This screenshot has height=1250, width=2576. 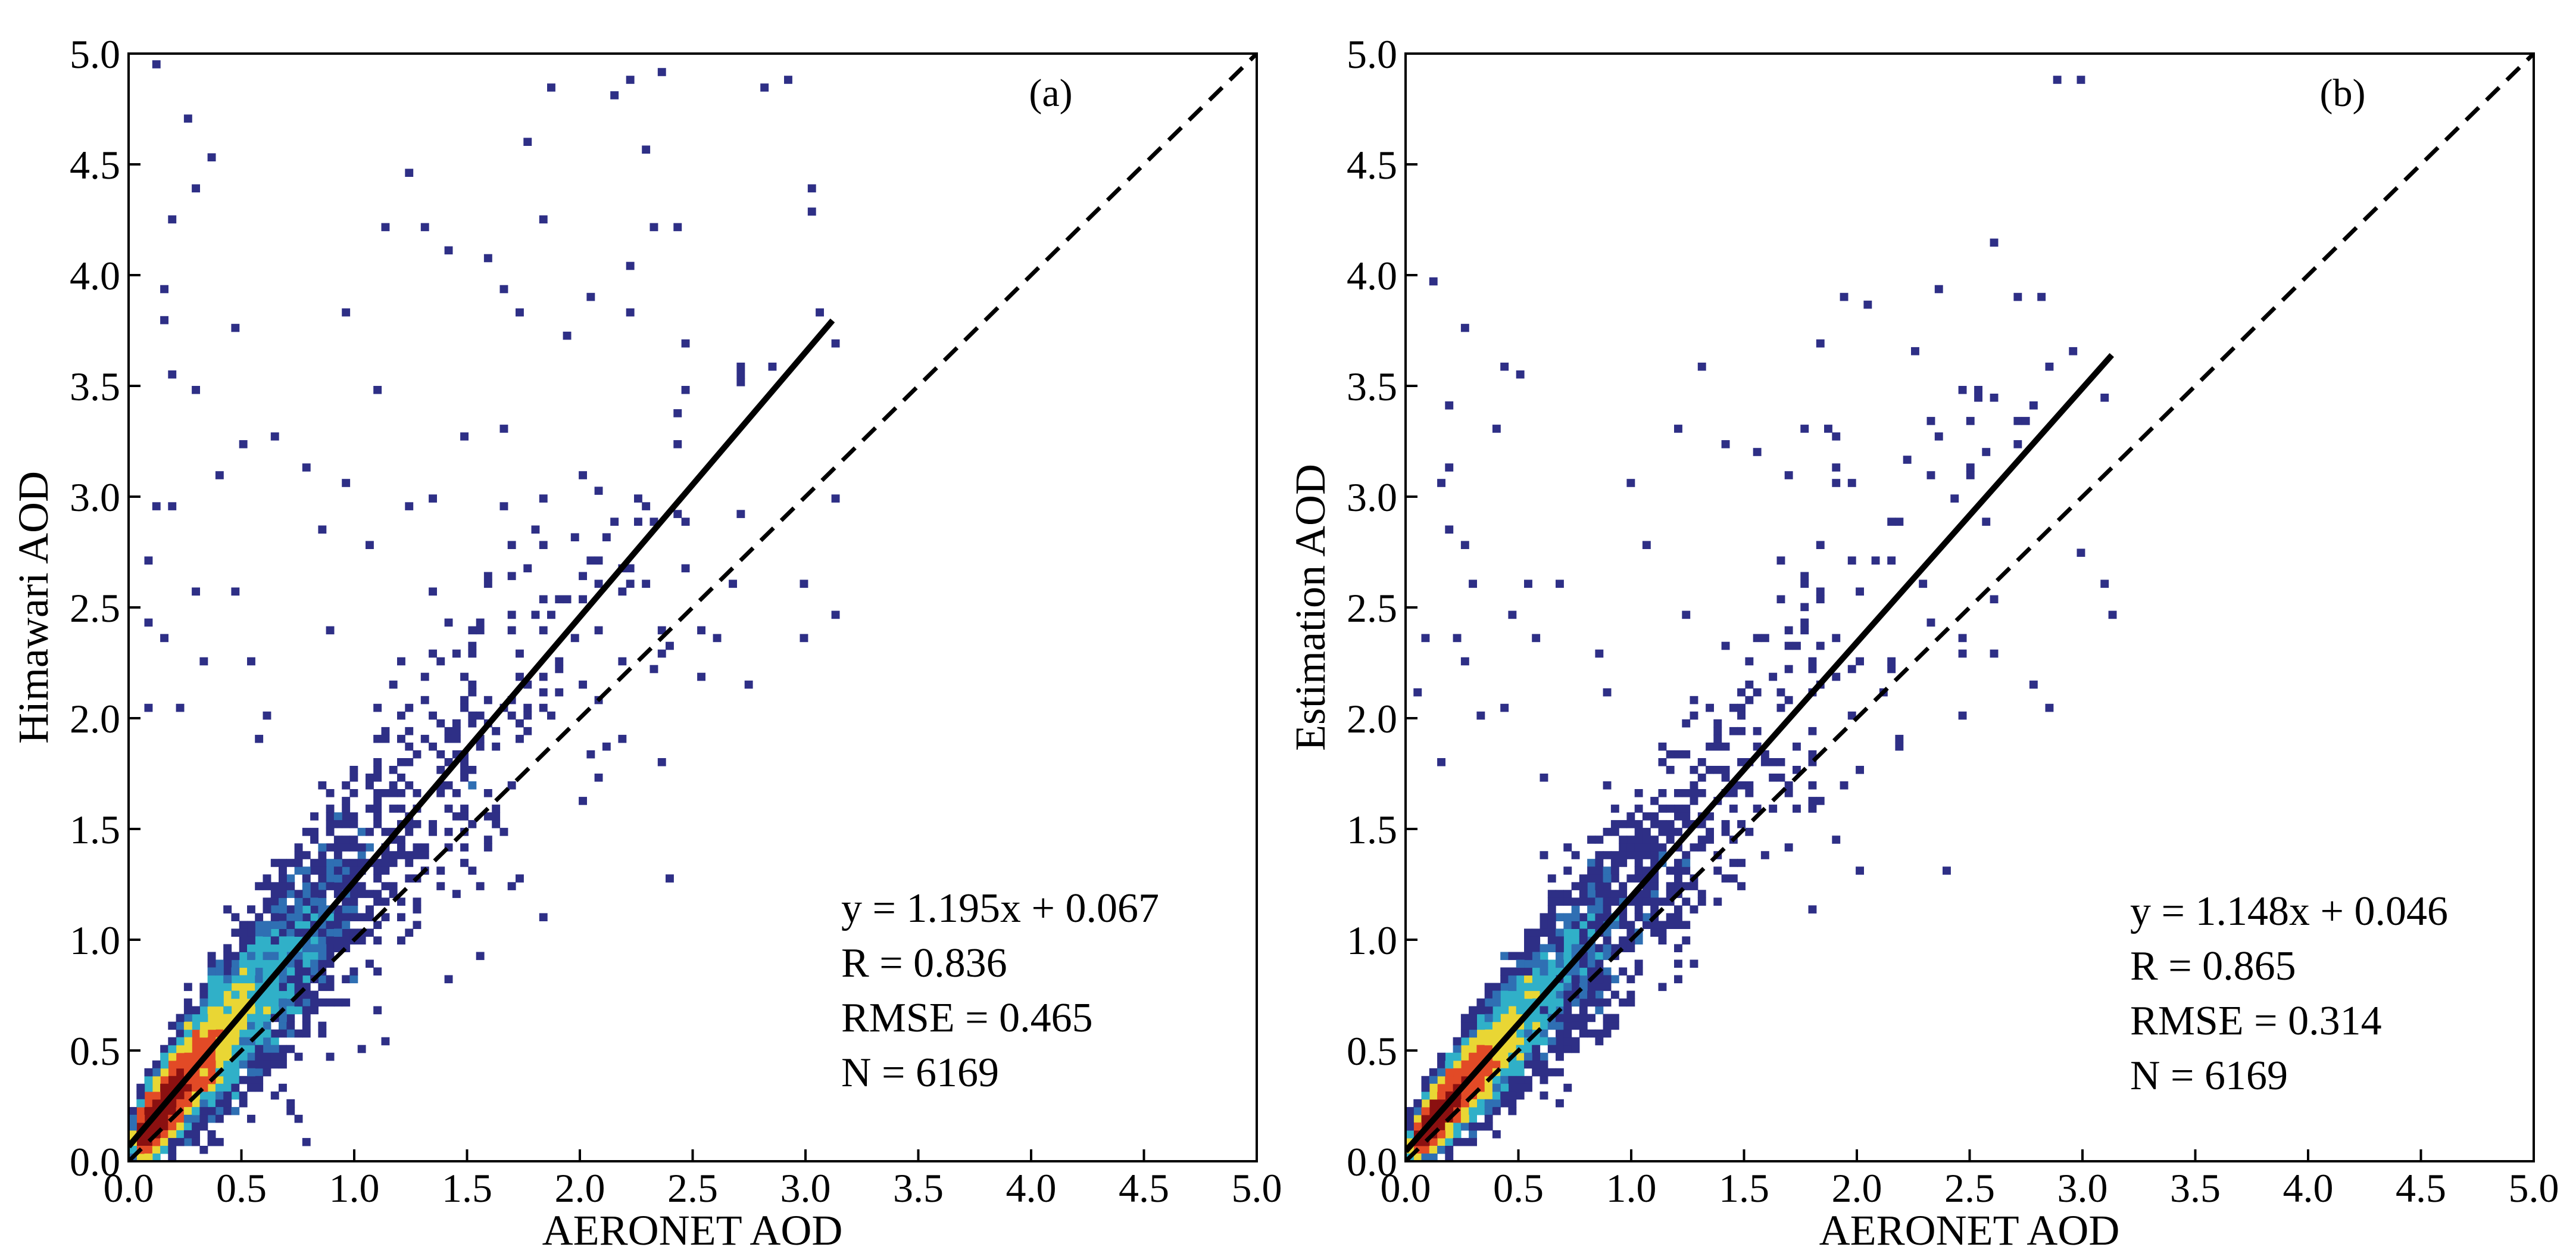 What do you see at coordinates (95, 386) in the screenshot?
I see `y-tick-label-a: 3.5` at bounding box center [95, 386].